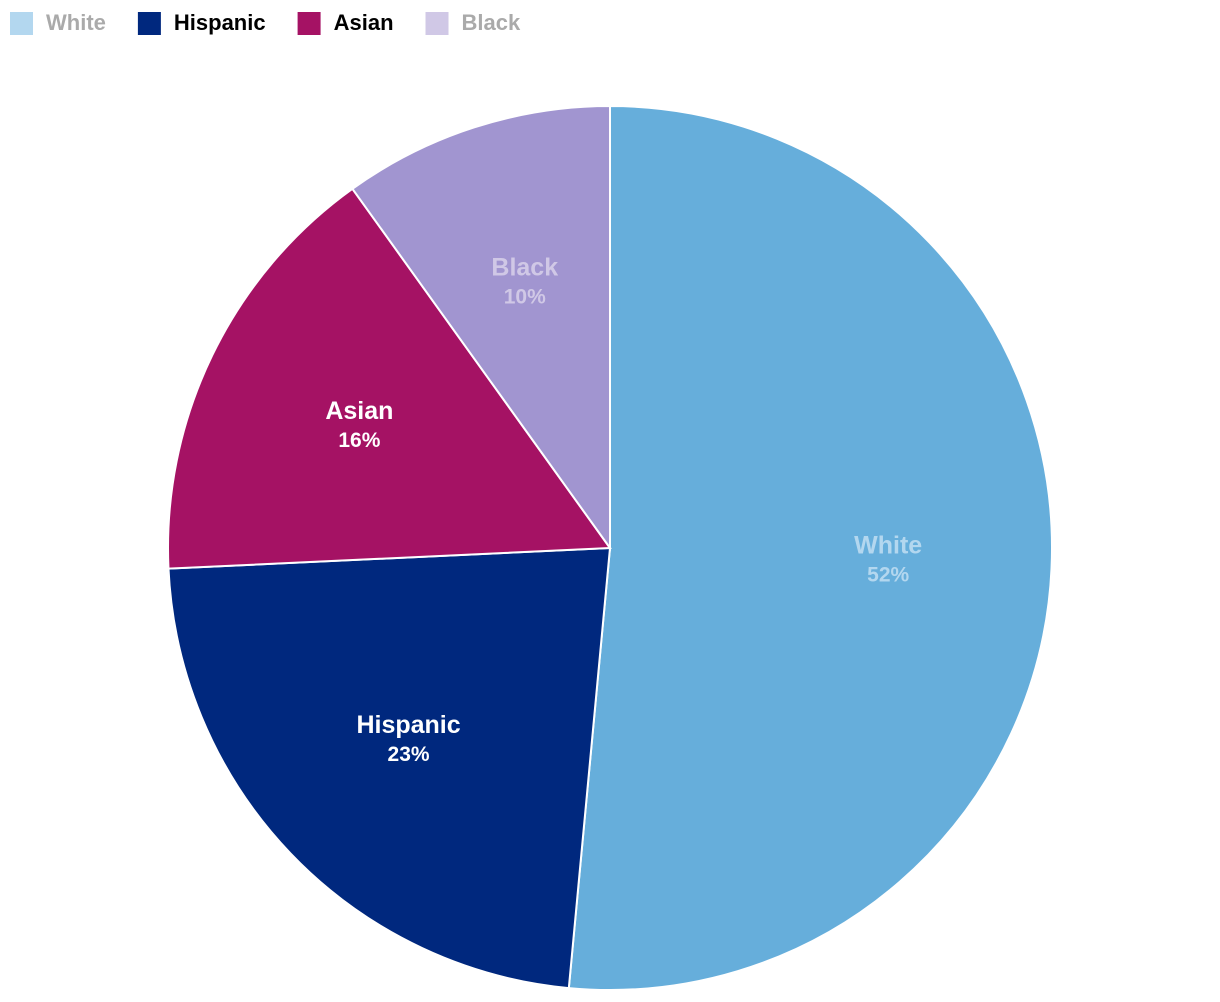 This screenshot has width=1220, height=1002. What do you see at coordinates (524, 268) in the screenshot?
I see `slice-label: Black` at bounding box center [524, 268].